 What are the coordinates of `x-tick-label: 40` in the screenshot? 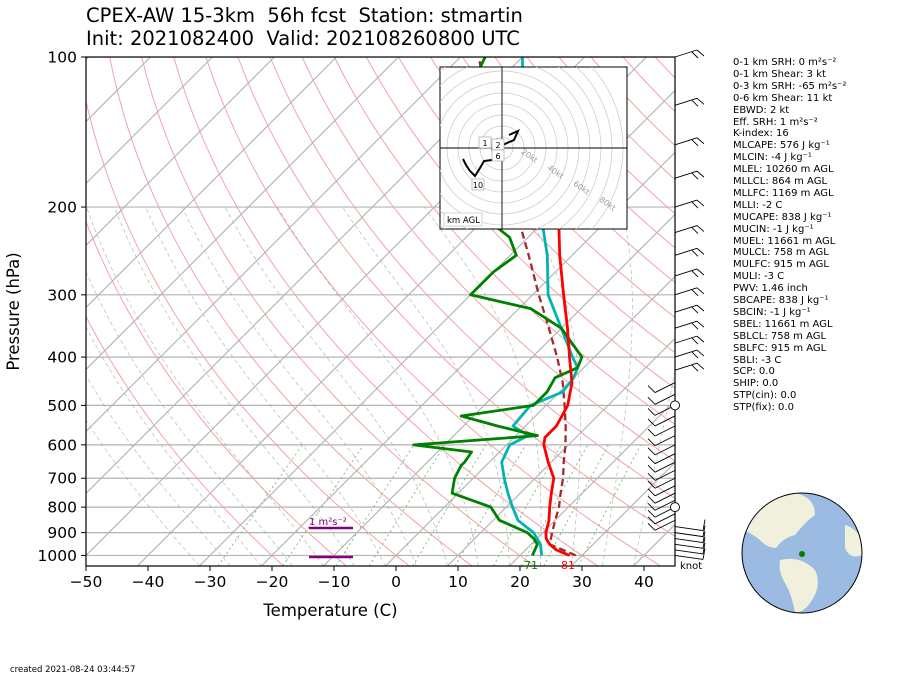 It's located at (644, 582).